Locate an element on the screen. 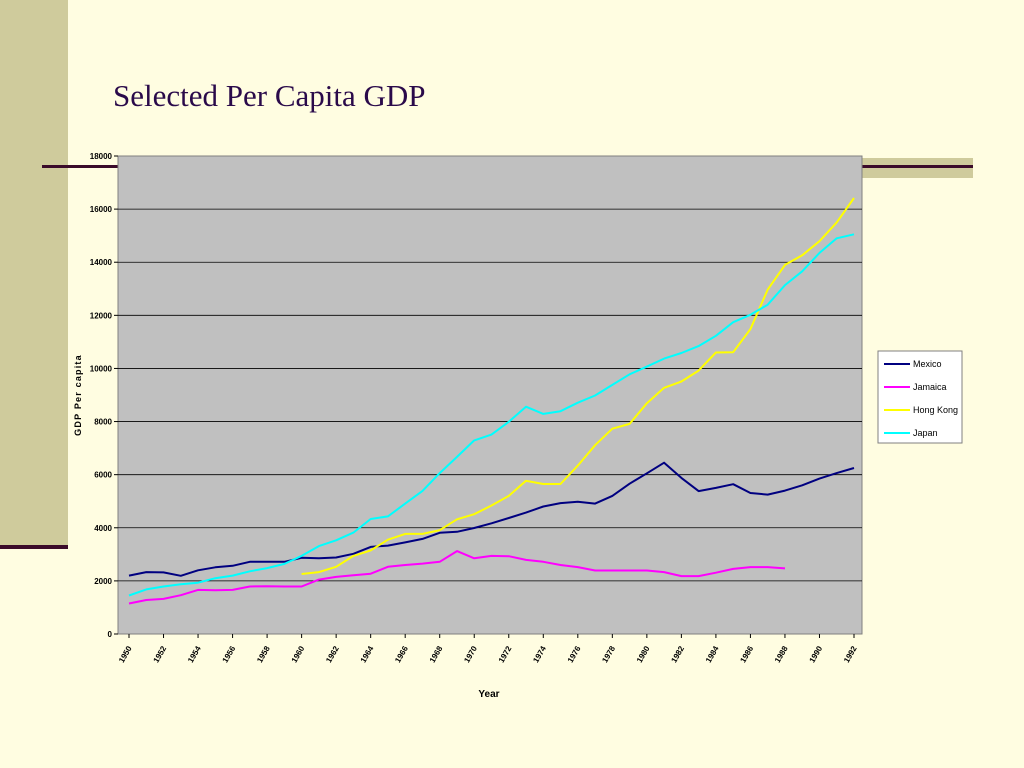 This screenshot has height=768, width=1024. x-tick-label: 1988 is located at coordinates (781, 654).